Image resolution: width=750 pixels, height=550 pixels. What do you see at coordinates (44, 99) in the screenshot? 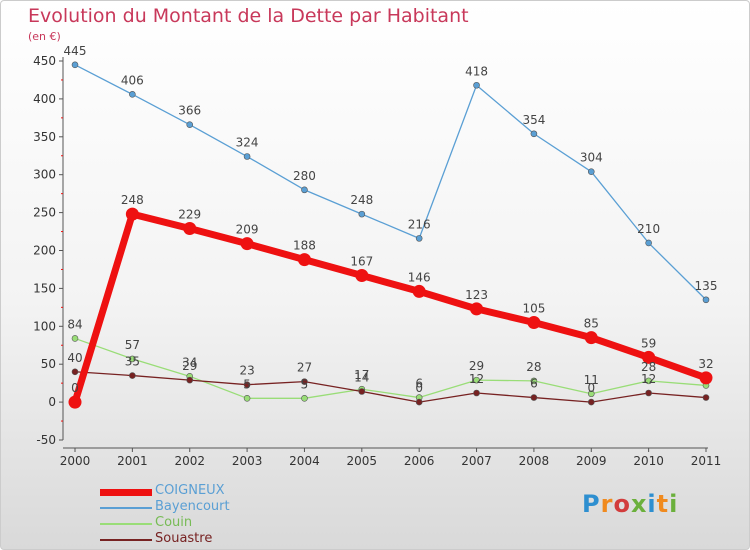
I see `y-tick-label: 400` at bounding box center [44, 99].